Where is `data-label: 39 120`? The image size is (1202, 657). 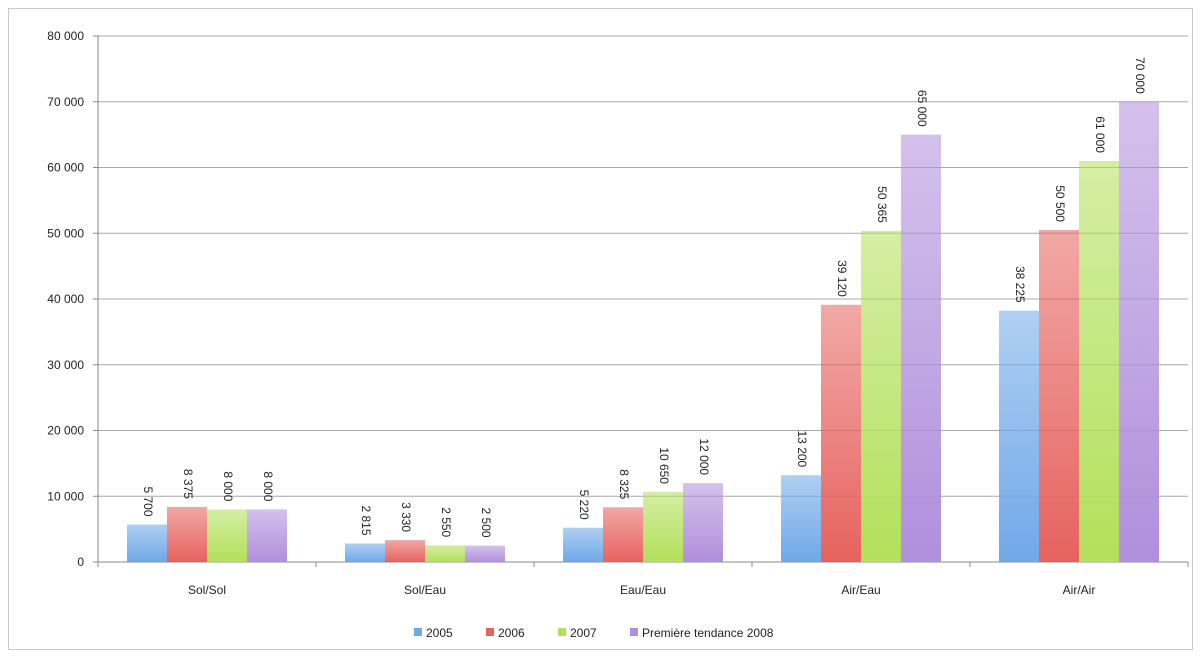
data-label: 39 120 is located at coordinates (842, 278).